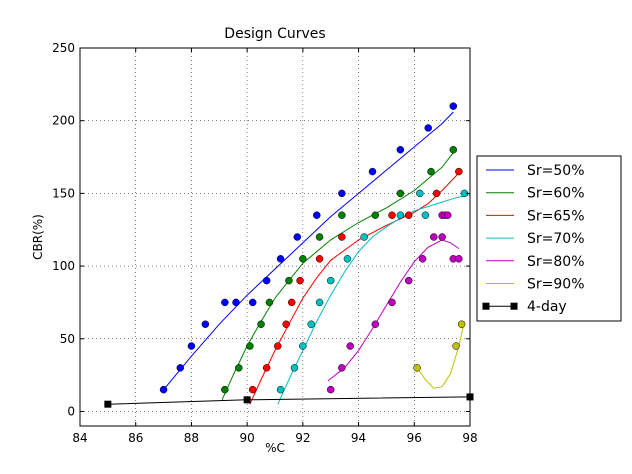  I want to click on y-axis-label: CBR(%), so click(38, 237).